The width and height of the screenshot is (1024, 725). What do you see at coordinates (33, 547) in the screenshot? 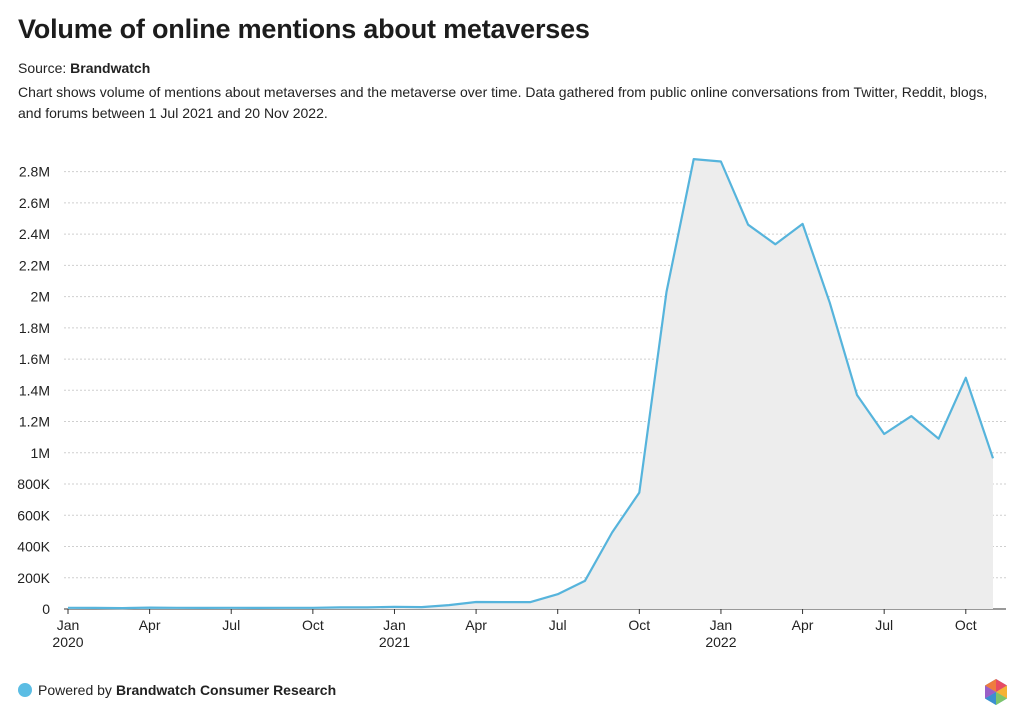
I see `y-tick-label: 400K` at bounding box center [33, 547].